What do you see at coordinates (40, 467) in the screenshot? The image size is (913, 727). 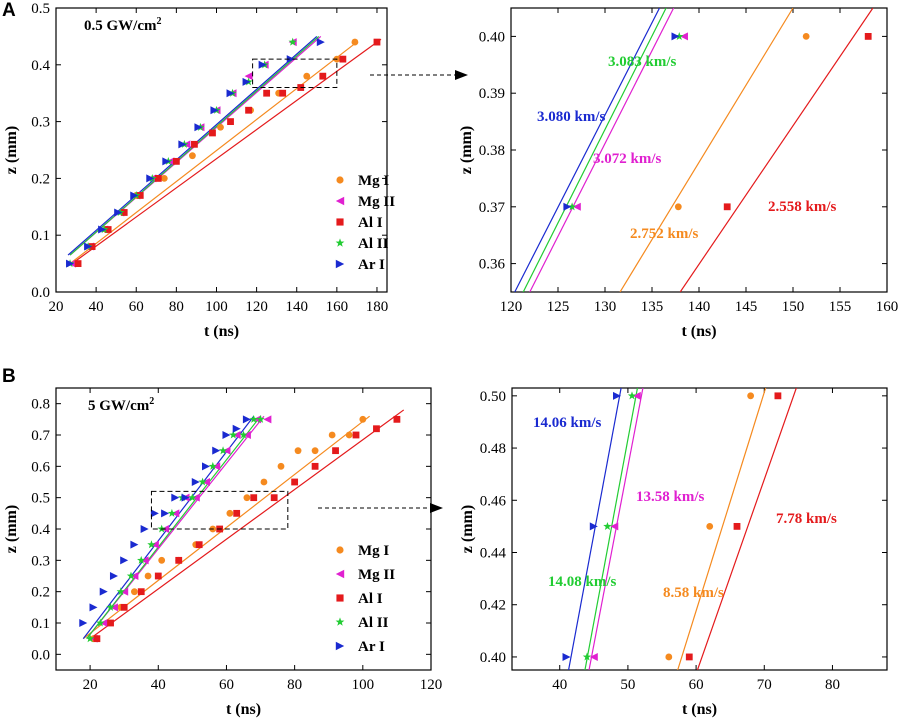 I see `y-tick-label: 0.6` at bounding box center [40, 467].